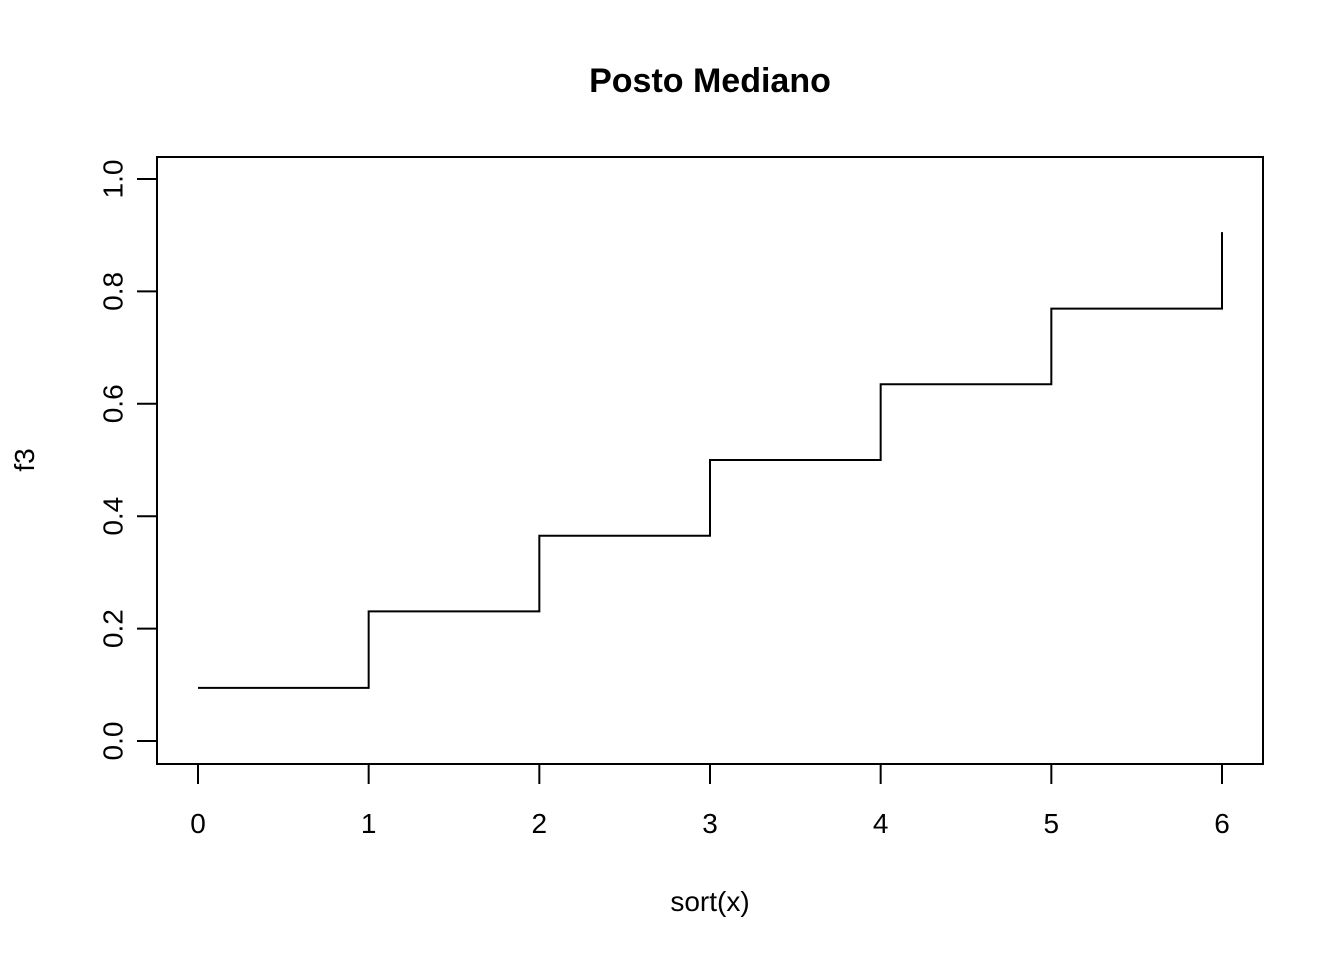  I want to click on x-tick-label: 1, so click(369, 823).